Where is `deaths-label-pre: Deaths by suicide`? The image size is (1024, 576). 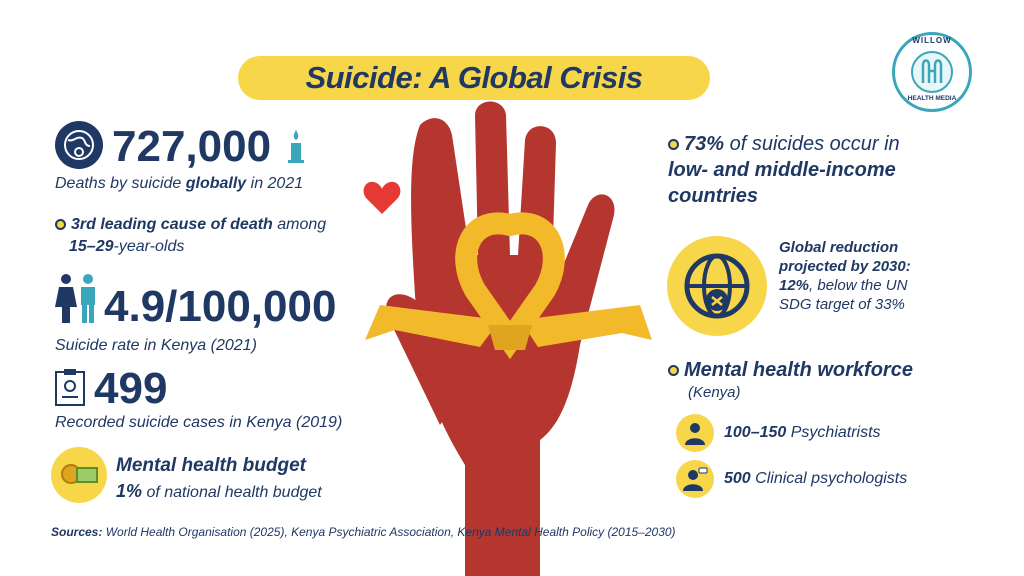 deaths-label-pre: Deaths by suicide is located at coordinates (120, 183).